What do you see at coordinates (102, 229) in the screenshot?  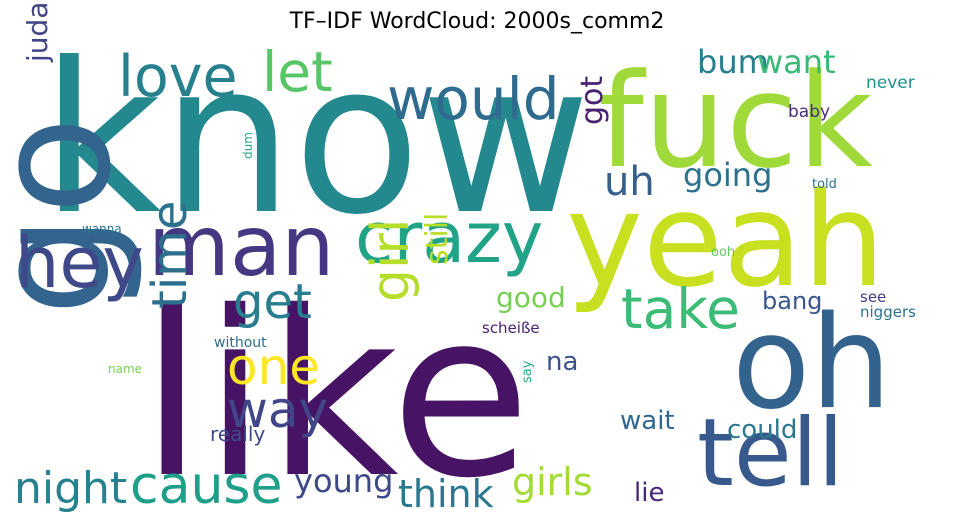 I see `word-48: wanna` at bounding box center [102, 229].